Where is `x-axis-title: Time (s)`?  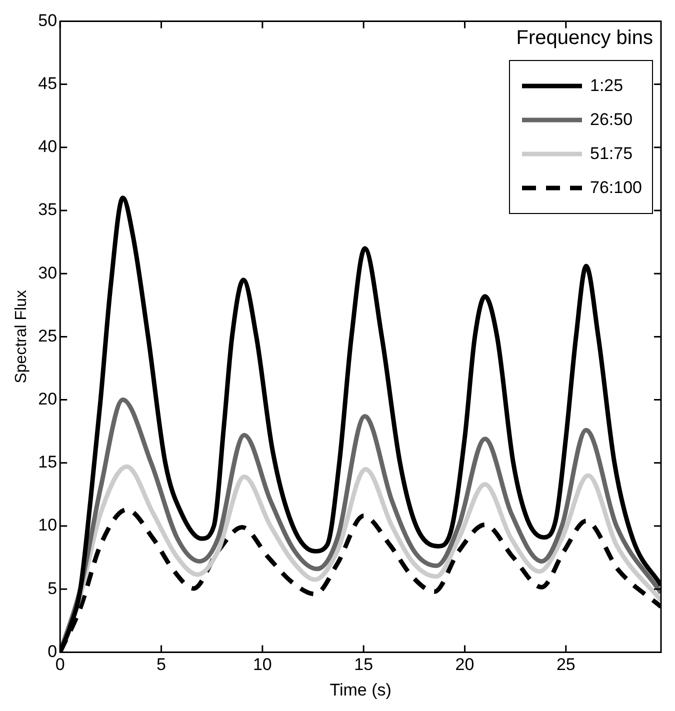
x-axis-title: Time (s) is located at coordinates (361, 690).